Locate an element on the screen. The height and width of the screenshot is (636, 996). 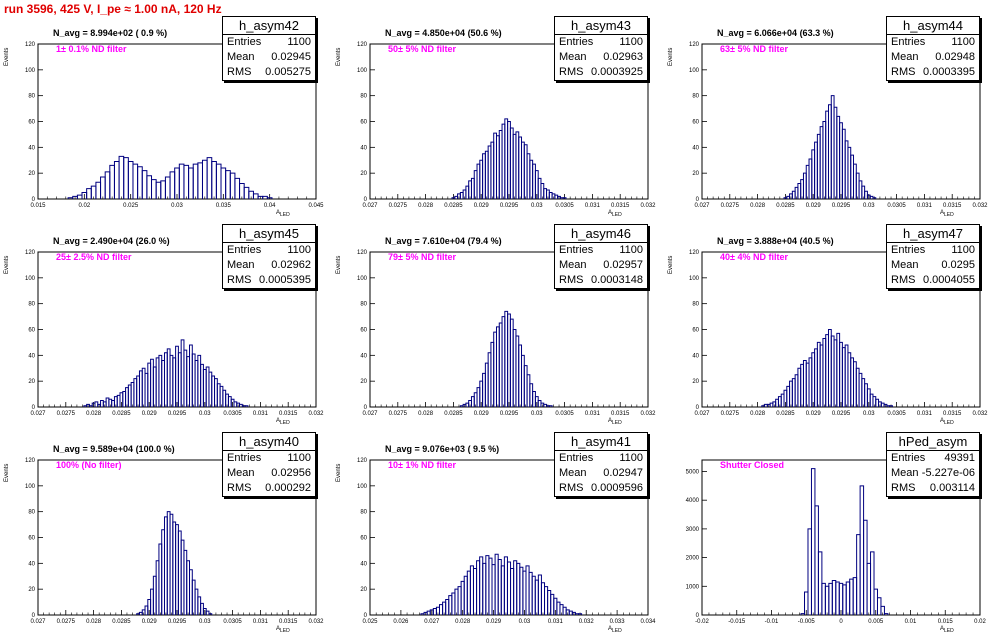
stats-title: hPed_asym is located at coordinates (933, 442).